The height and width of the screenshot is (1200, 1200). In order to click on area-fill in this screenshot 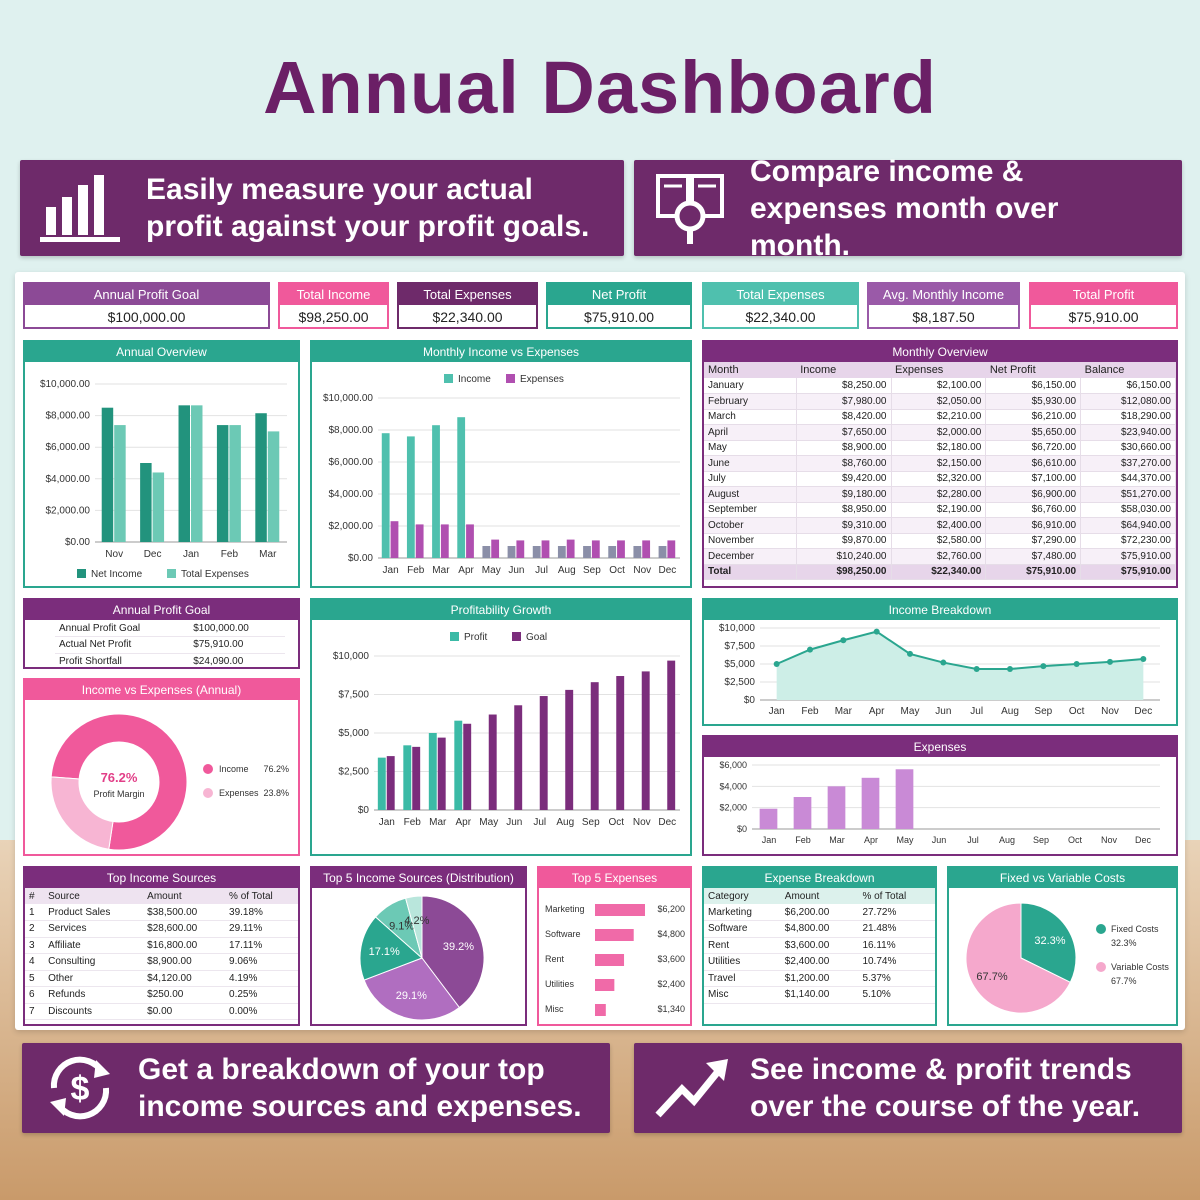, I will do `click(960, 665)`.